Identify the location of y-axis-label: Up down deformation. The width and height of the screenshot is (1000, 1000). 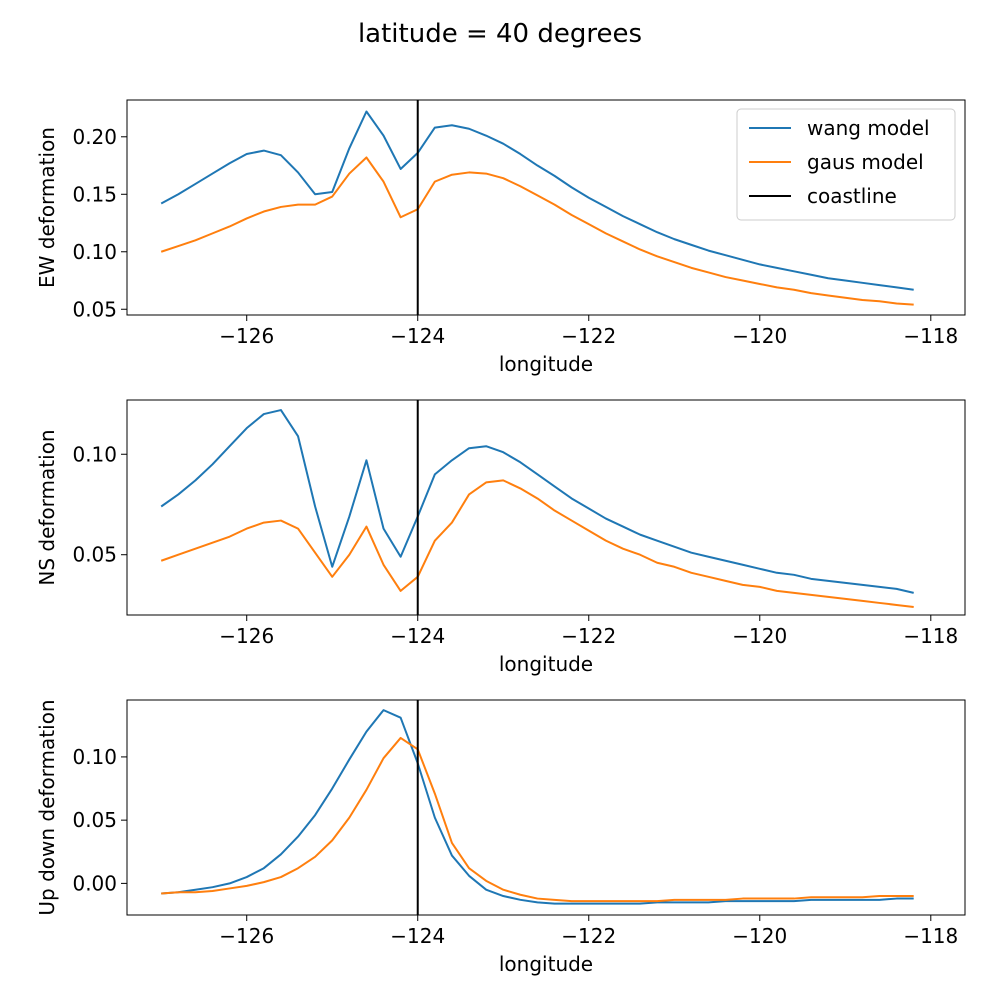
(47, 807).